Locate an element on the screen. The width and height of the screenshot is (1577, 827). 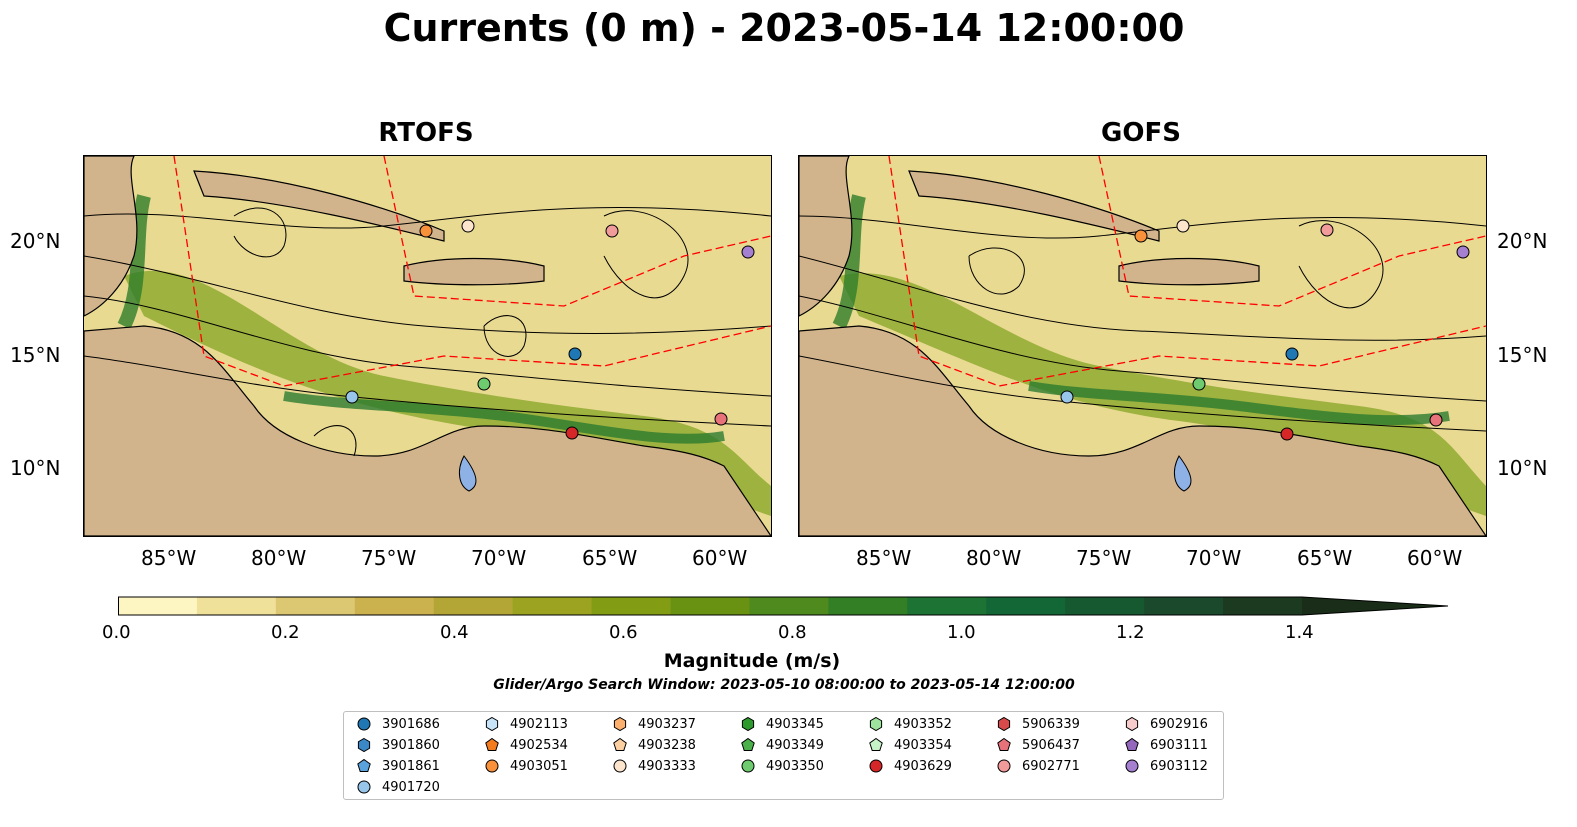
legend-item: 4903237 is located at coordinates (654, 724).